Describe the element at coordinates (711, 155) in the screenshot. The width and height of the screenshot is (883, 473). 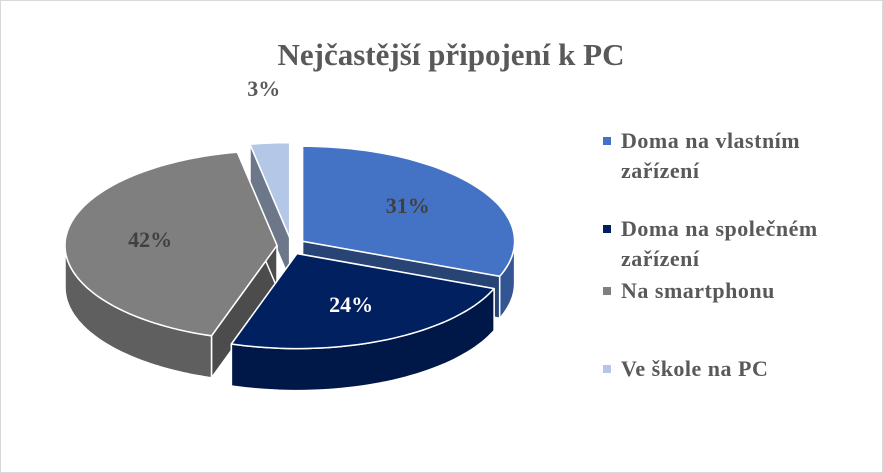
I see `legend-label: Doma na vlastním zařízení` at that location.